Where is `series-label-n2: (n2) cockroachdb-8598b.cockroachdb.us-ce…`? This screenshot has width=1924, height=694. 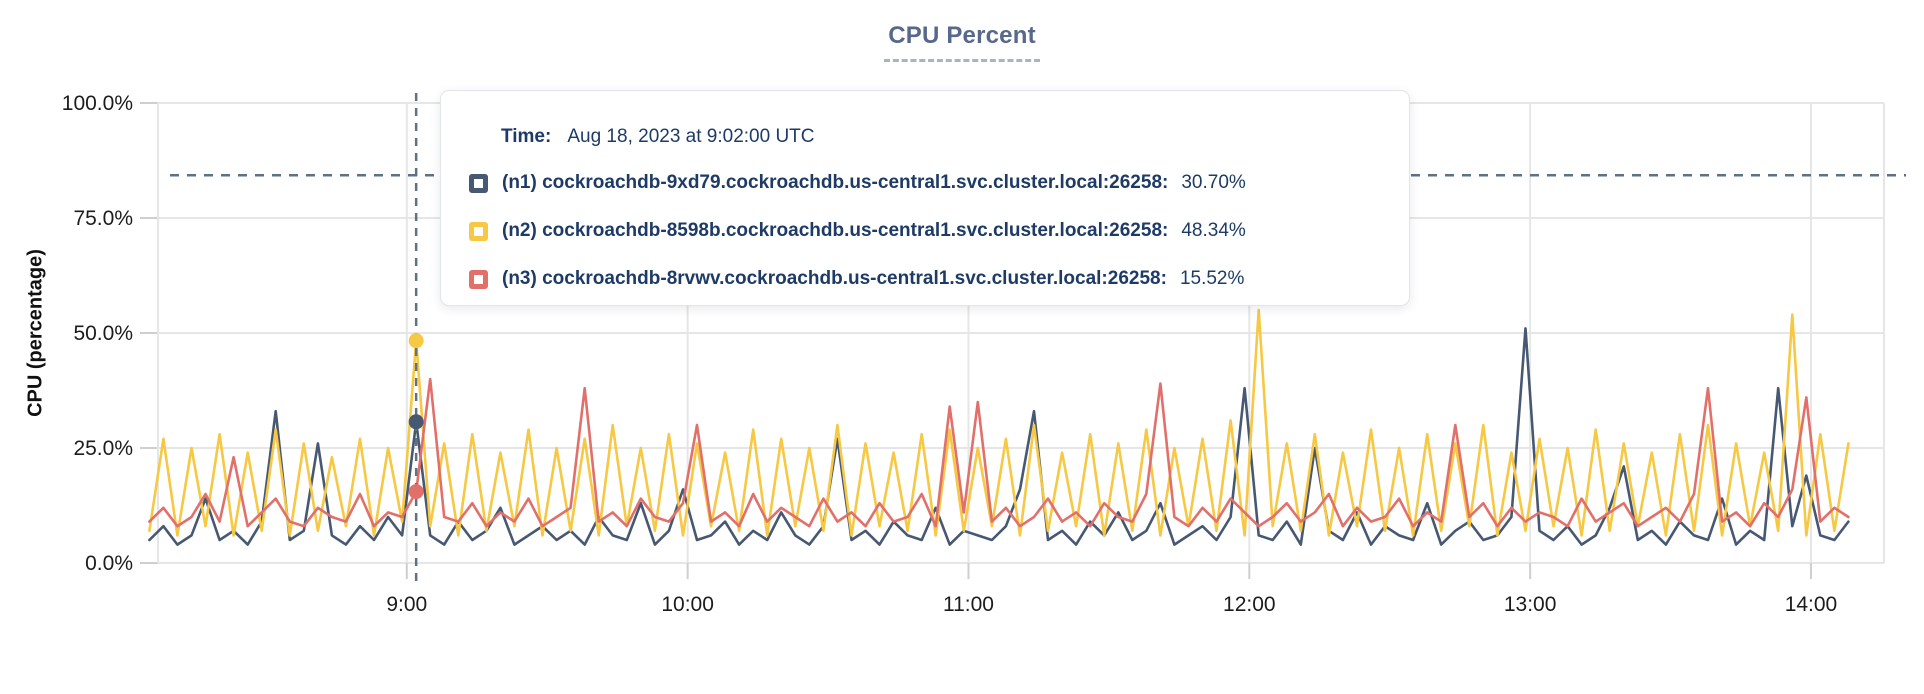 series-label-n2: (n2) cockroachdb-8598b.cockroachdb.us-ce… is located at coordinates (835, 230).